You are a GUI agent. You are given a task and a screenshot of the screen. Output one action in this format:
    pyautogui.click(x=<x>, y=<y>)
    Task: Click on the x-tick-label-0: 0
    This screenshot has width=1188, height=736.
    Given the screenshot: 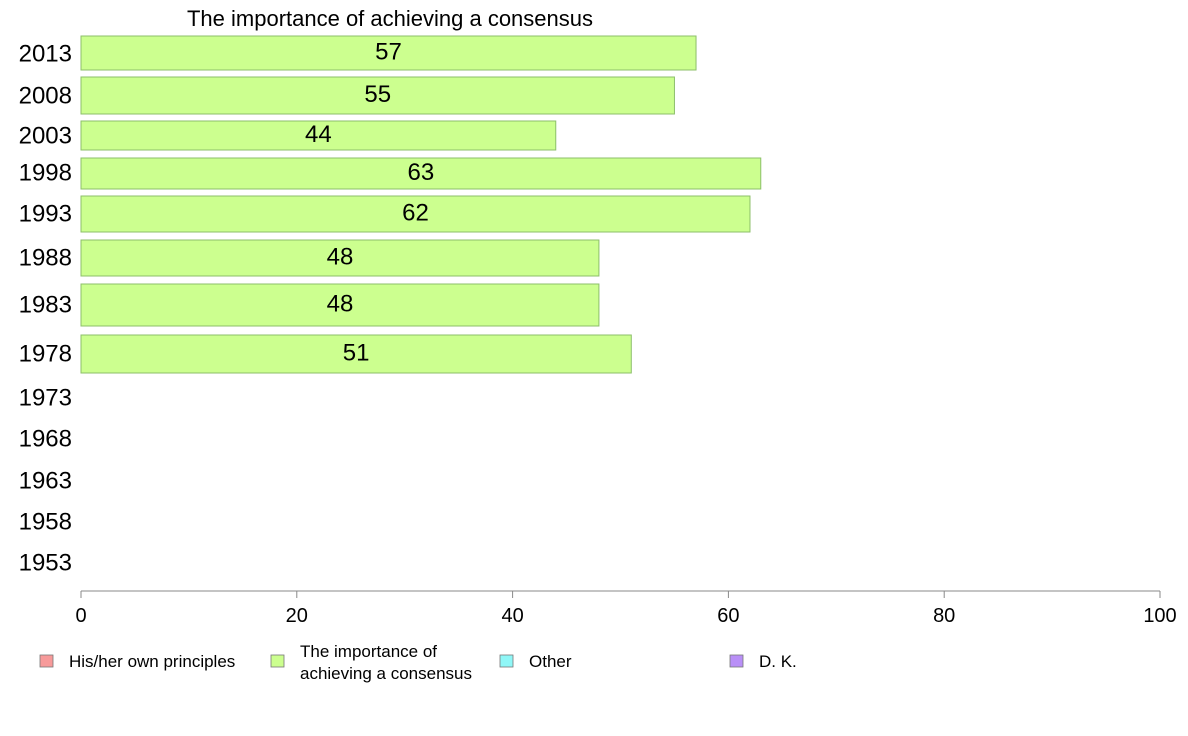 What is the action you would take?
    pyautogui.click(x=80, y=616)
    